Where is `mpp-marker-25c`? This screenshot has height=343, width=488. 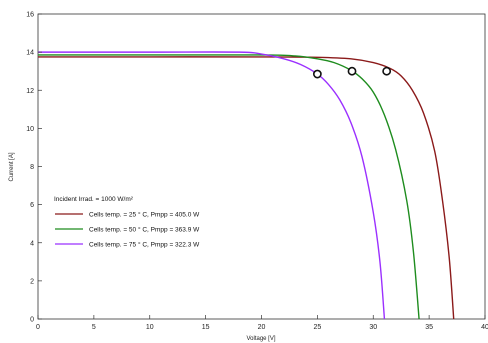
mpp-marker-25c is located at coordinates (387, 71).